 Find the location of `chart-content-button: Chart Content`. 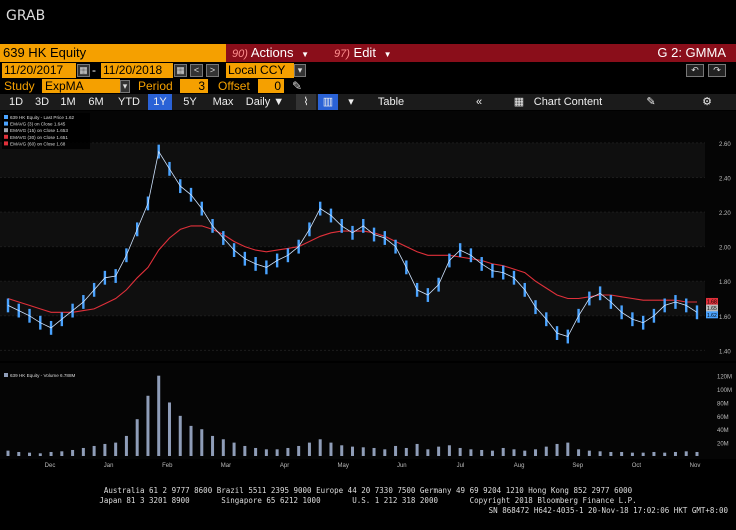

chart-content-button: Chart Content is located at coordinates (568, 102).